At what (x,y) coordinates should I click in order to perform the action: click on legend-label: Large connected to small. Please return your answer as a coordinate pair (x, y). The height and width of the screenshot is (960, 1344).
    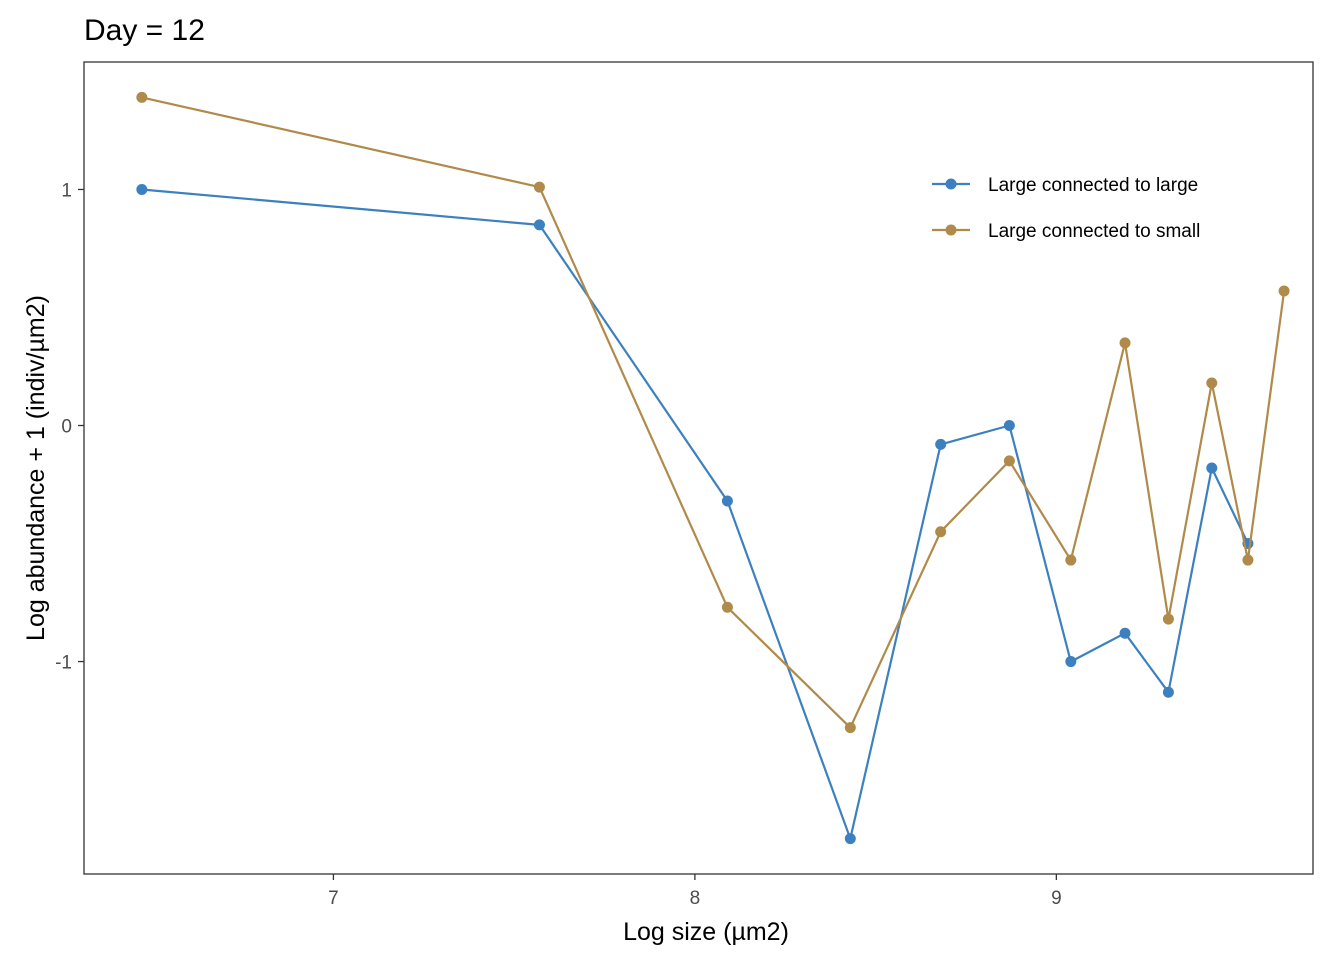
    Looking at the image, I should click on (1094, 231).